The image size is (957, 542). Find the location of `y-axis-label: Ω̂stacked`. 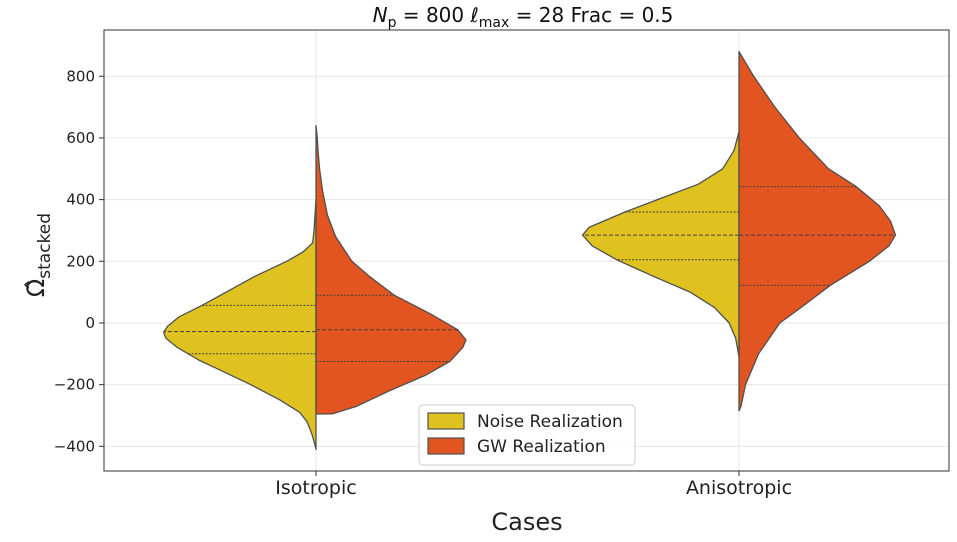

y-axis-label: Ω̂stacked is located at coordinates (38, 255).